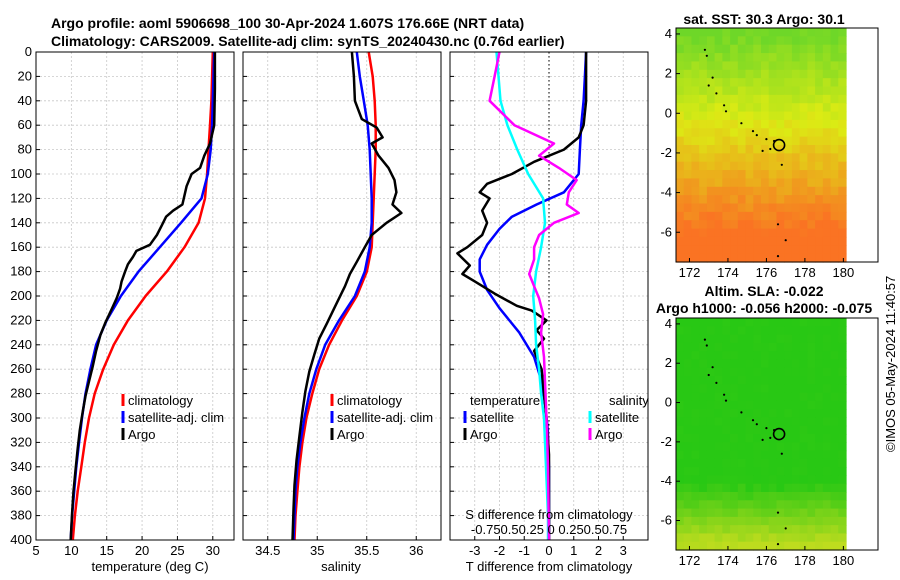 The image size is (900, 580). Describe the element at coordinates (267, 550) in the screenshot. I see `x-tick-label: 34.5` at that location.